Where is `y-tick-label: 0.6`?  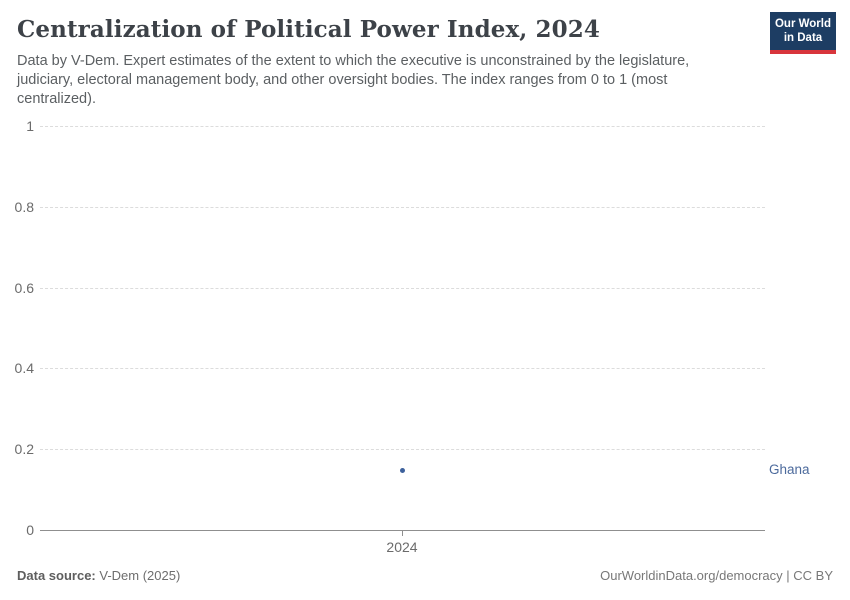 y-tick-label: 0.6 is located at coordinates (24, 287).